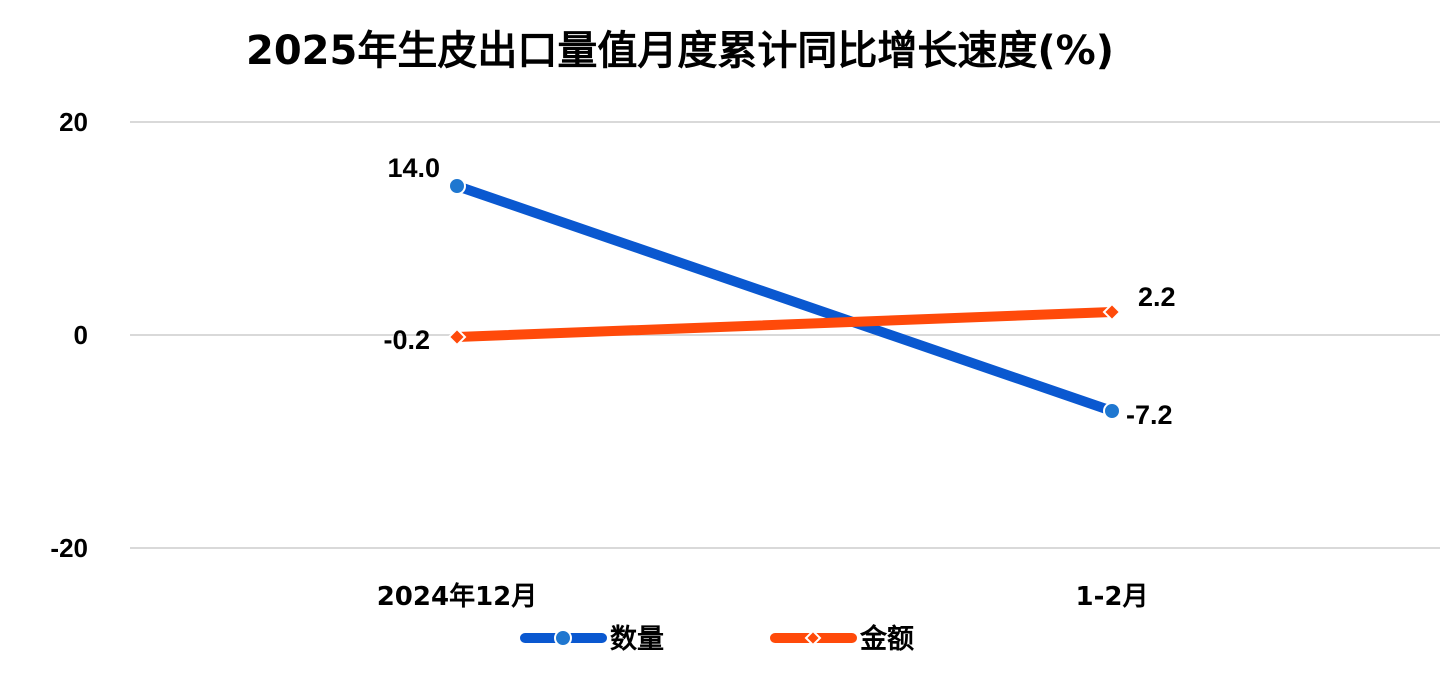 The width and height of the screenshot is (1454, 673). What do you see at coordinates (842, 639) in the screenshot?
I see `legend-item-amount: 金额` at bounding box center [842, 639].